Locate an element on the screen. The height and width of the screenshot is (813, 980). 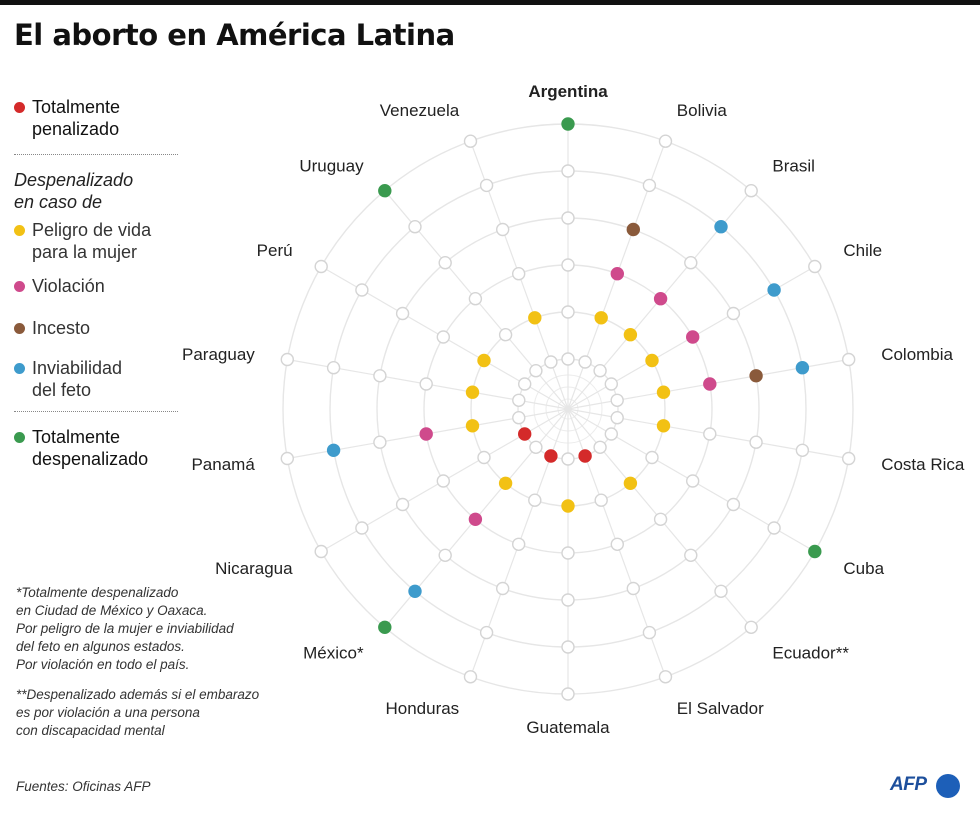
footnote-line: Por violación en todo el país. is located at coordinates (103, 664).